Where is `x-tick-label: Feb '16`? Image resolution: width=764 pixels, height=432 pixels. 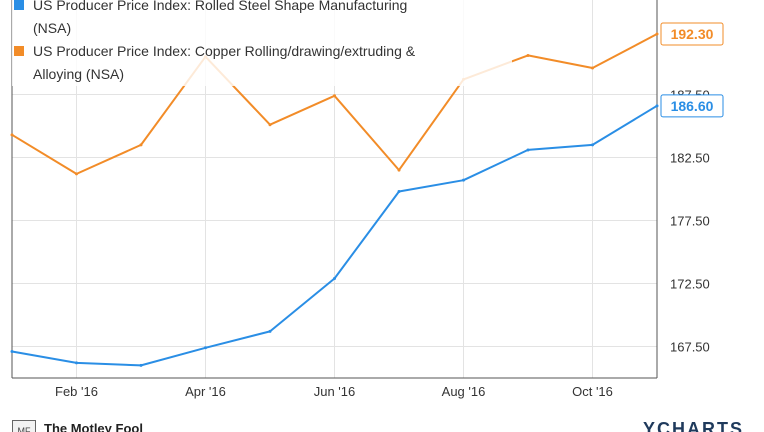
x-tick-label: Feb '16 is located at coordinates (76, 391).